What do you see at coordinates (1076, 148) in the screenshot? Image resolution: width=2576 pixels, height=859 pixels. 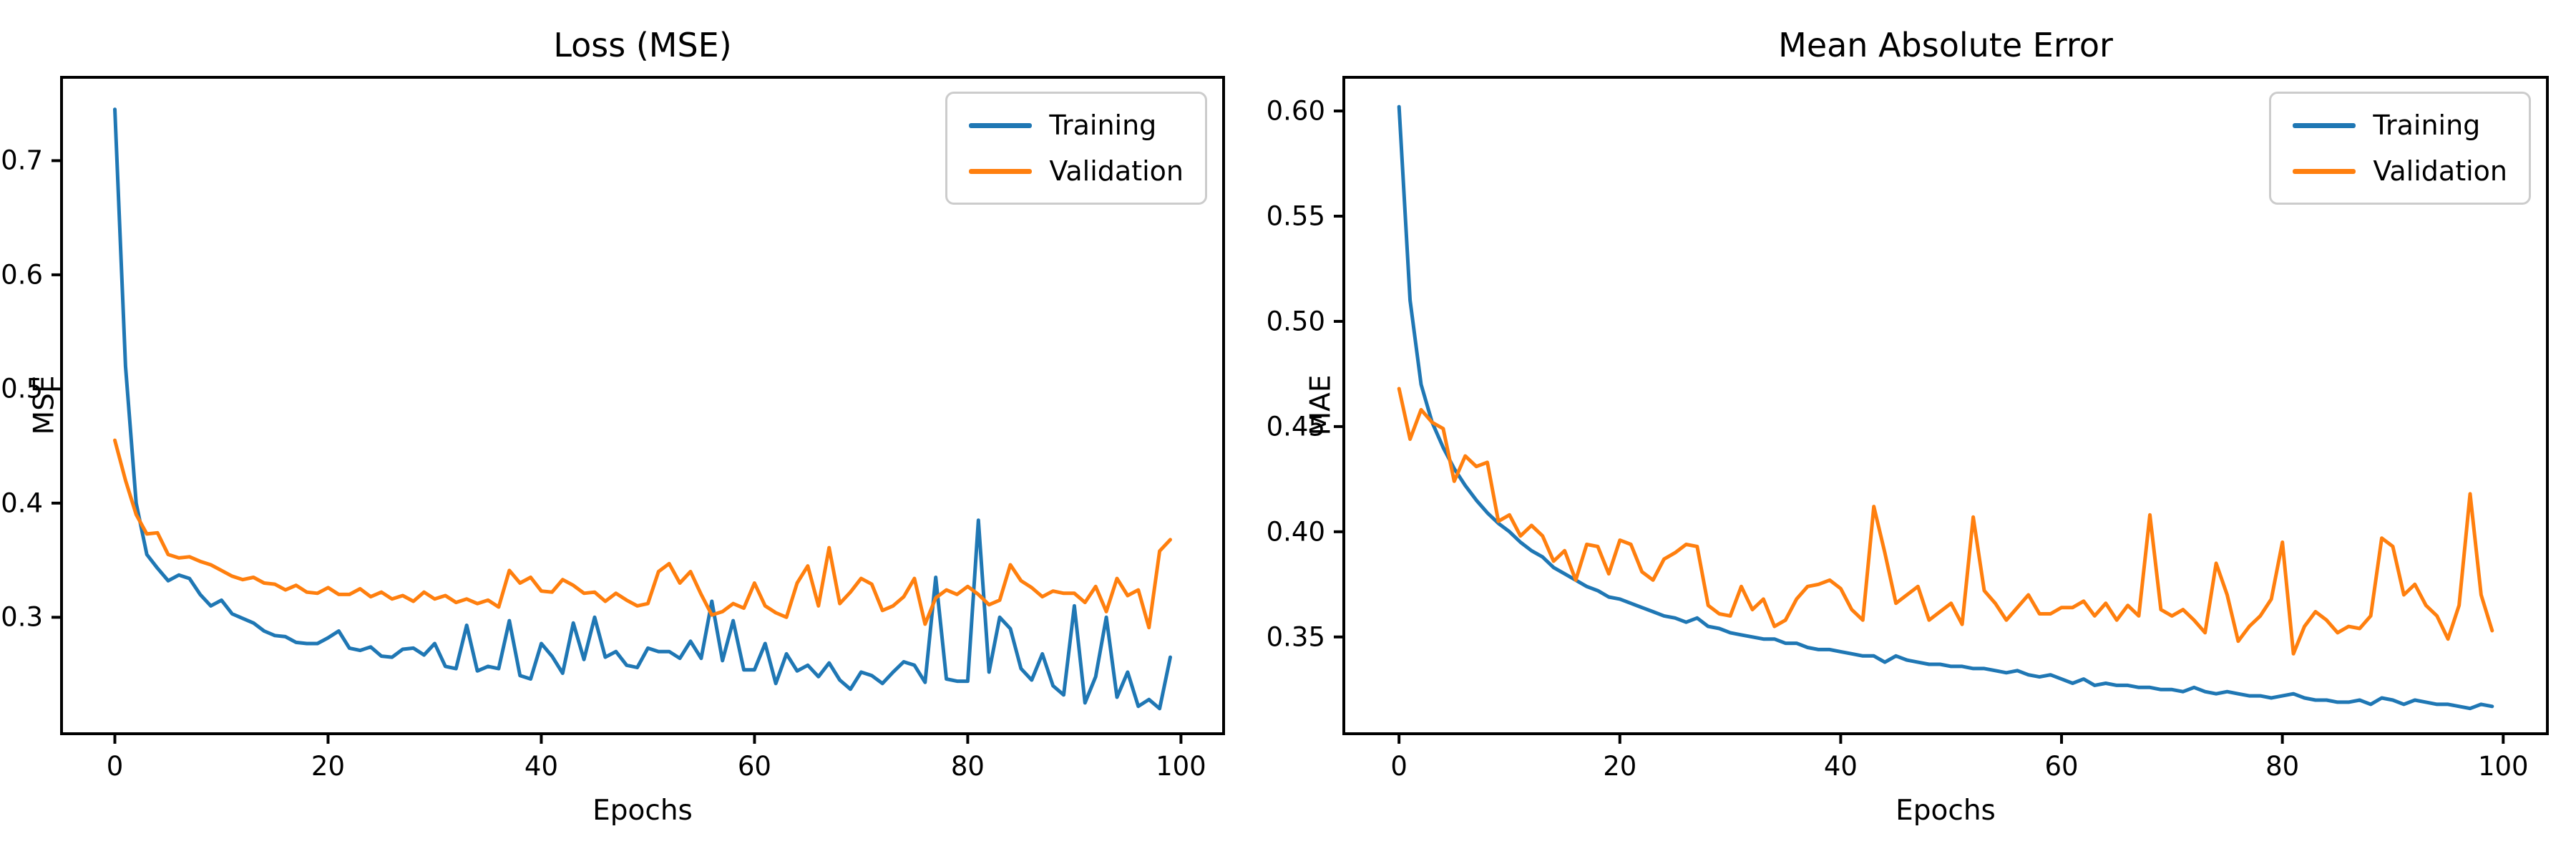 I see `mse-legend: Training Validation` at bounding box center [1076, 148].